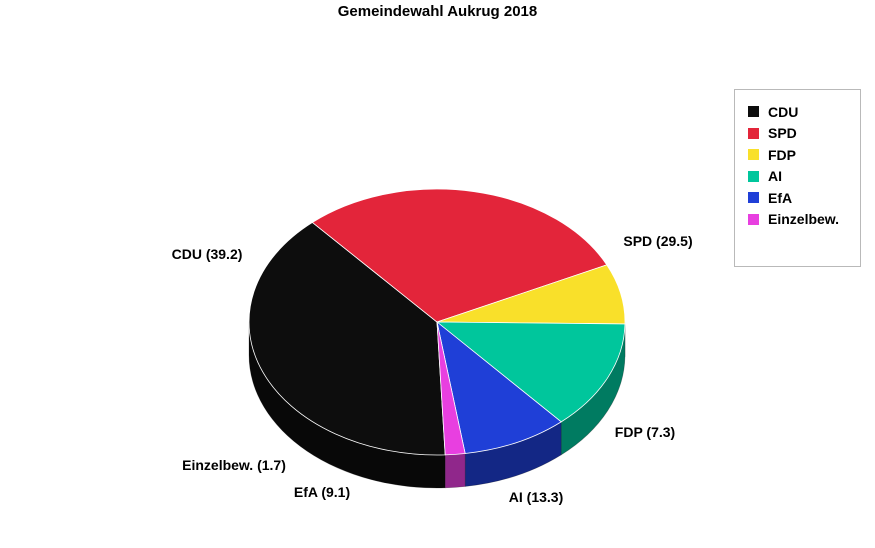 The width and height of the screenshot is (875, 548). What do you see at coordinates (234, 465) in the screenshot?
I see `slice-label-einzelbew: Einzelbew. (1.7)` at bounding box center [234, 465].